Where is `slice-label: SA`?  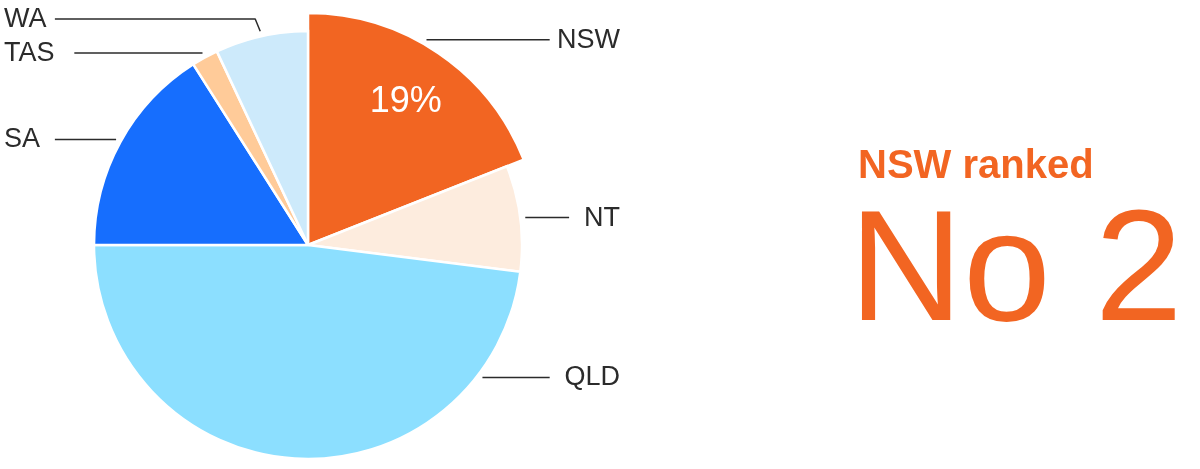 slice-label: SA is located at coordinates (22, 138).